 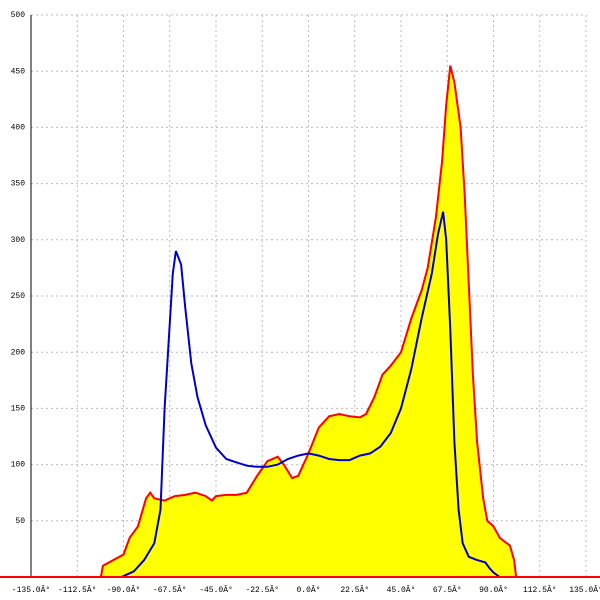 I want to click on y-tick-label: 50, so click(x=20, y=521).